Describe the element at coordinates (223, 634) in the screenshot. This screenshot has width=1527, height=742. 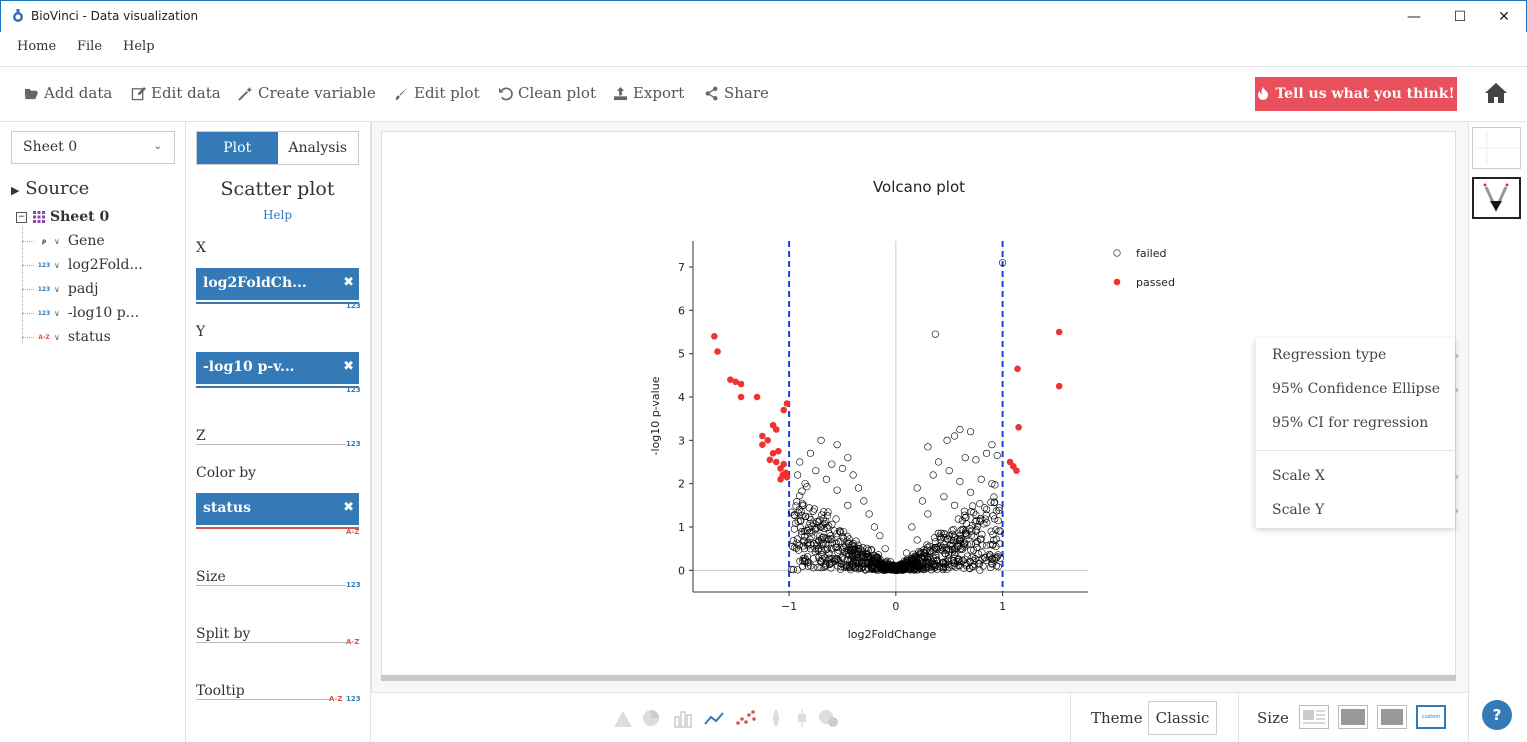
I see `split-by-label: Split by` at that location.